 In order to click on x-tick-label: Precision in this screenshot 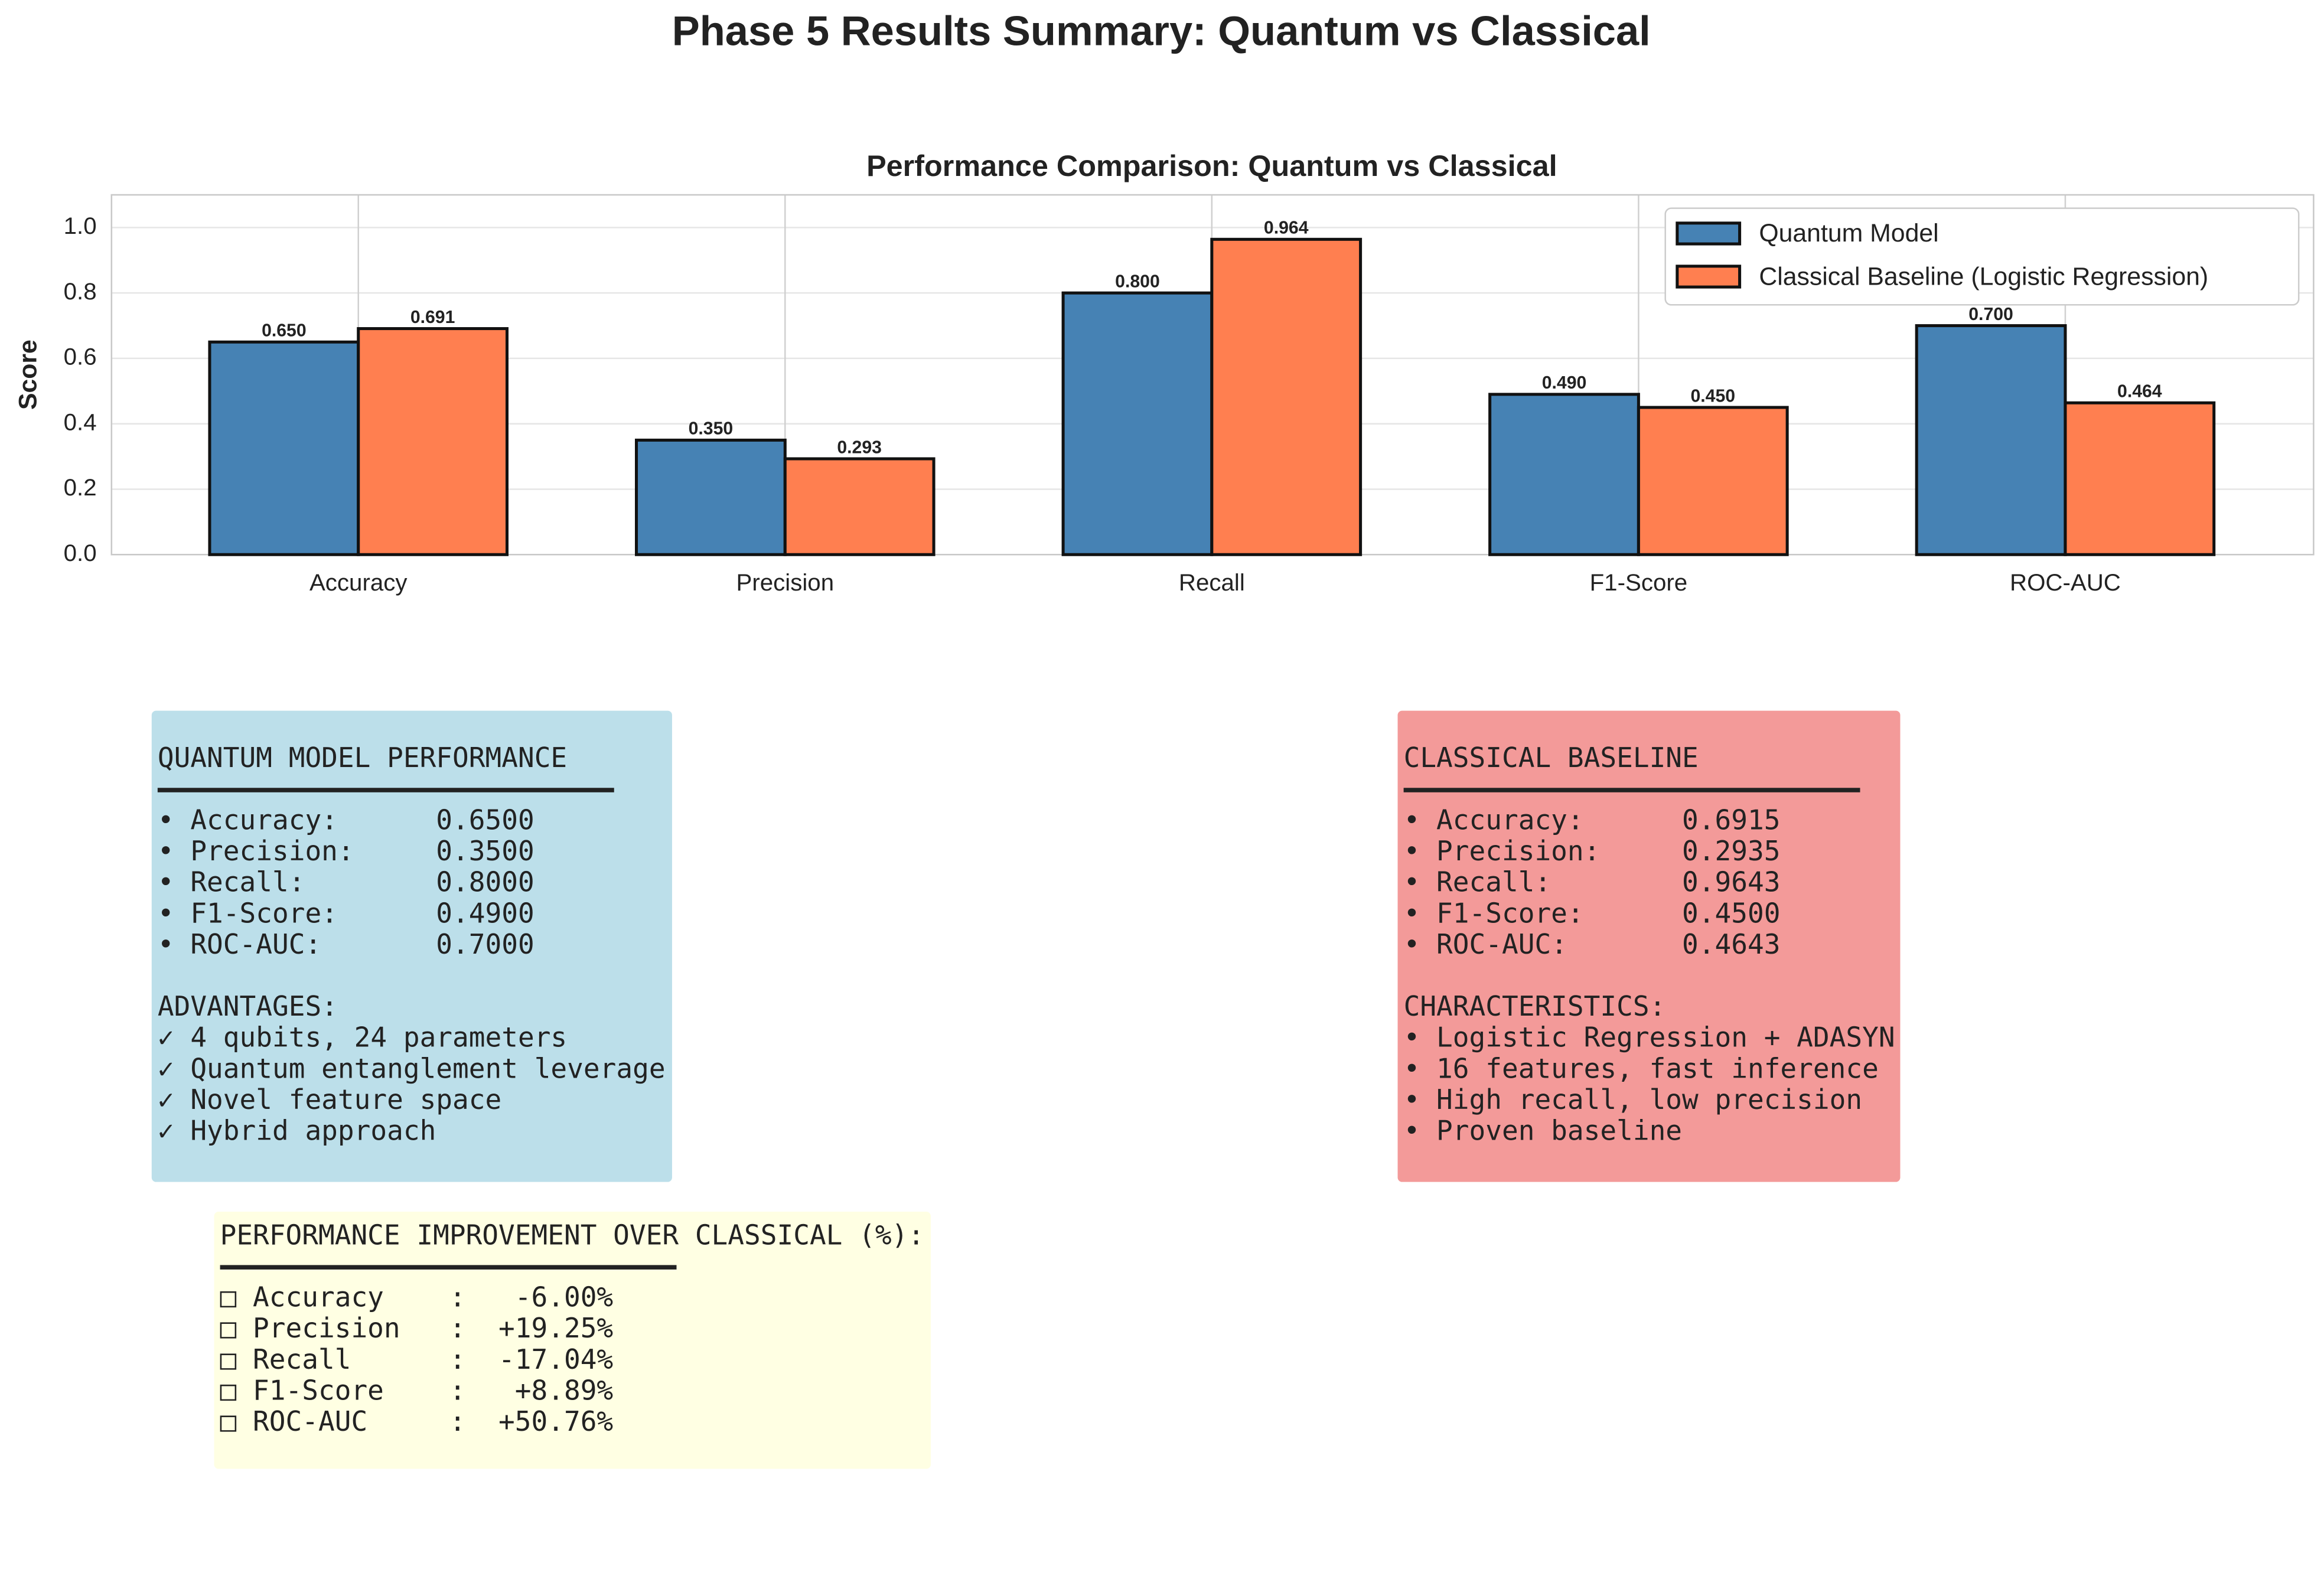, I will do `click(785, 582)`.